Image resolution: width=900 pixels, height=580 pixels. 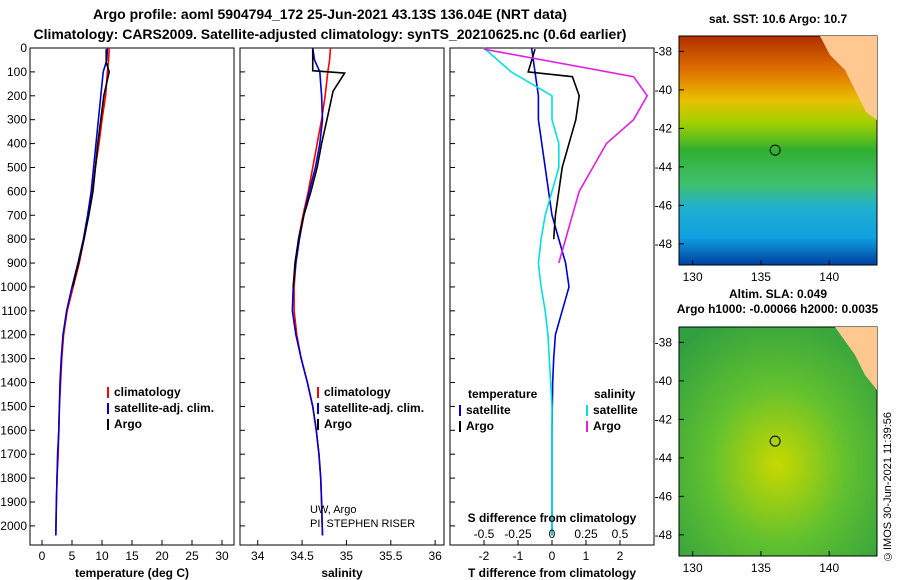 What do you see at coordinates (775, 150) in the screenshot?
I see `sst-float-marker` at bounding box center [775, 150].